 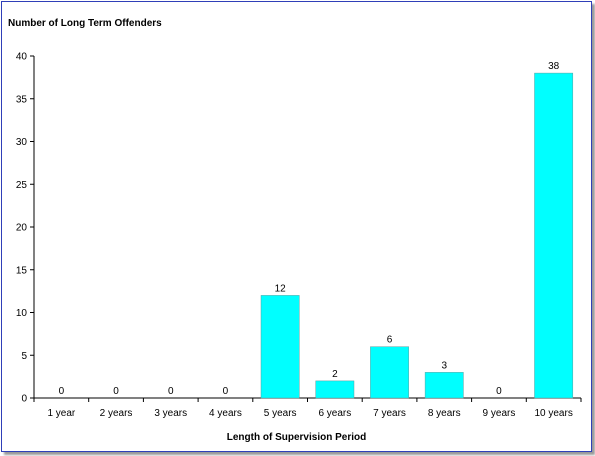 I want to click on data-label: 6, so click(x=390, y=340).